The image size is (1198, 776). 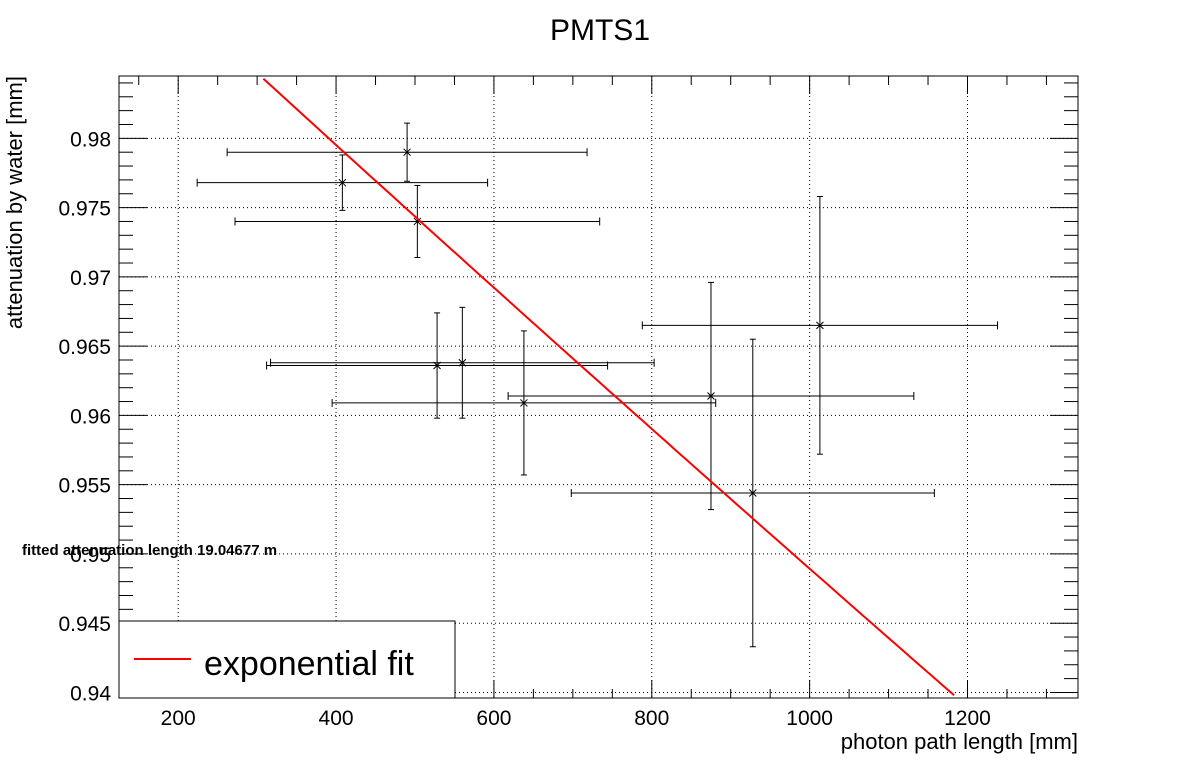 What do you see at coordinates (493, 718) in the screenshot?
I see `x-tick-label: 600` at bounding box center [493, 718].